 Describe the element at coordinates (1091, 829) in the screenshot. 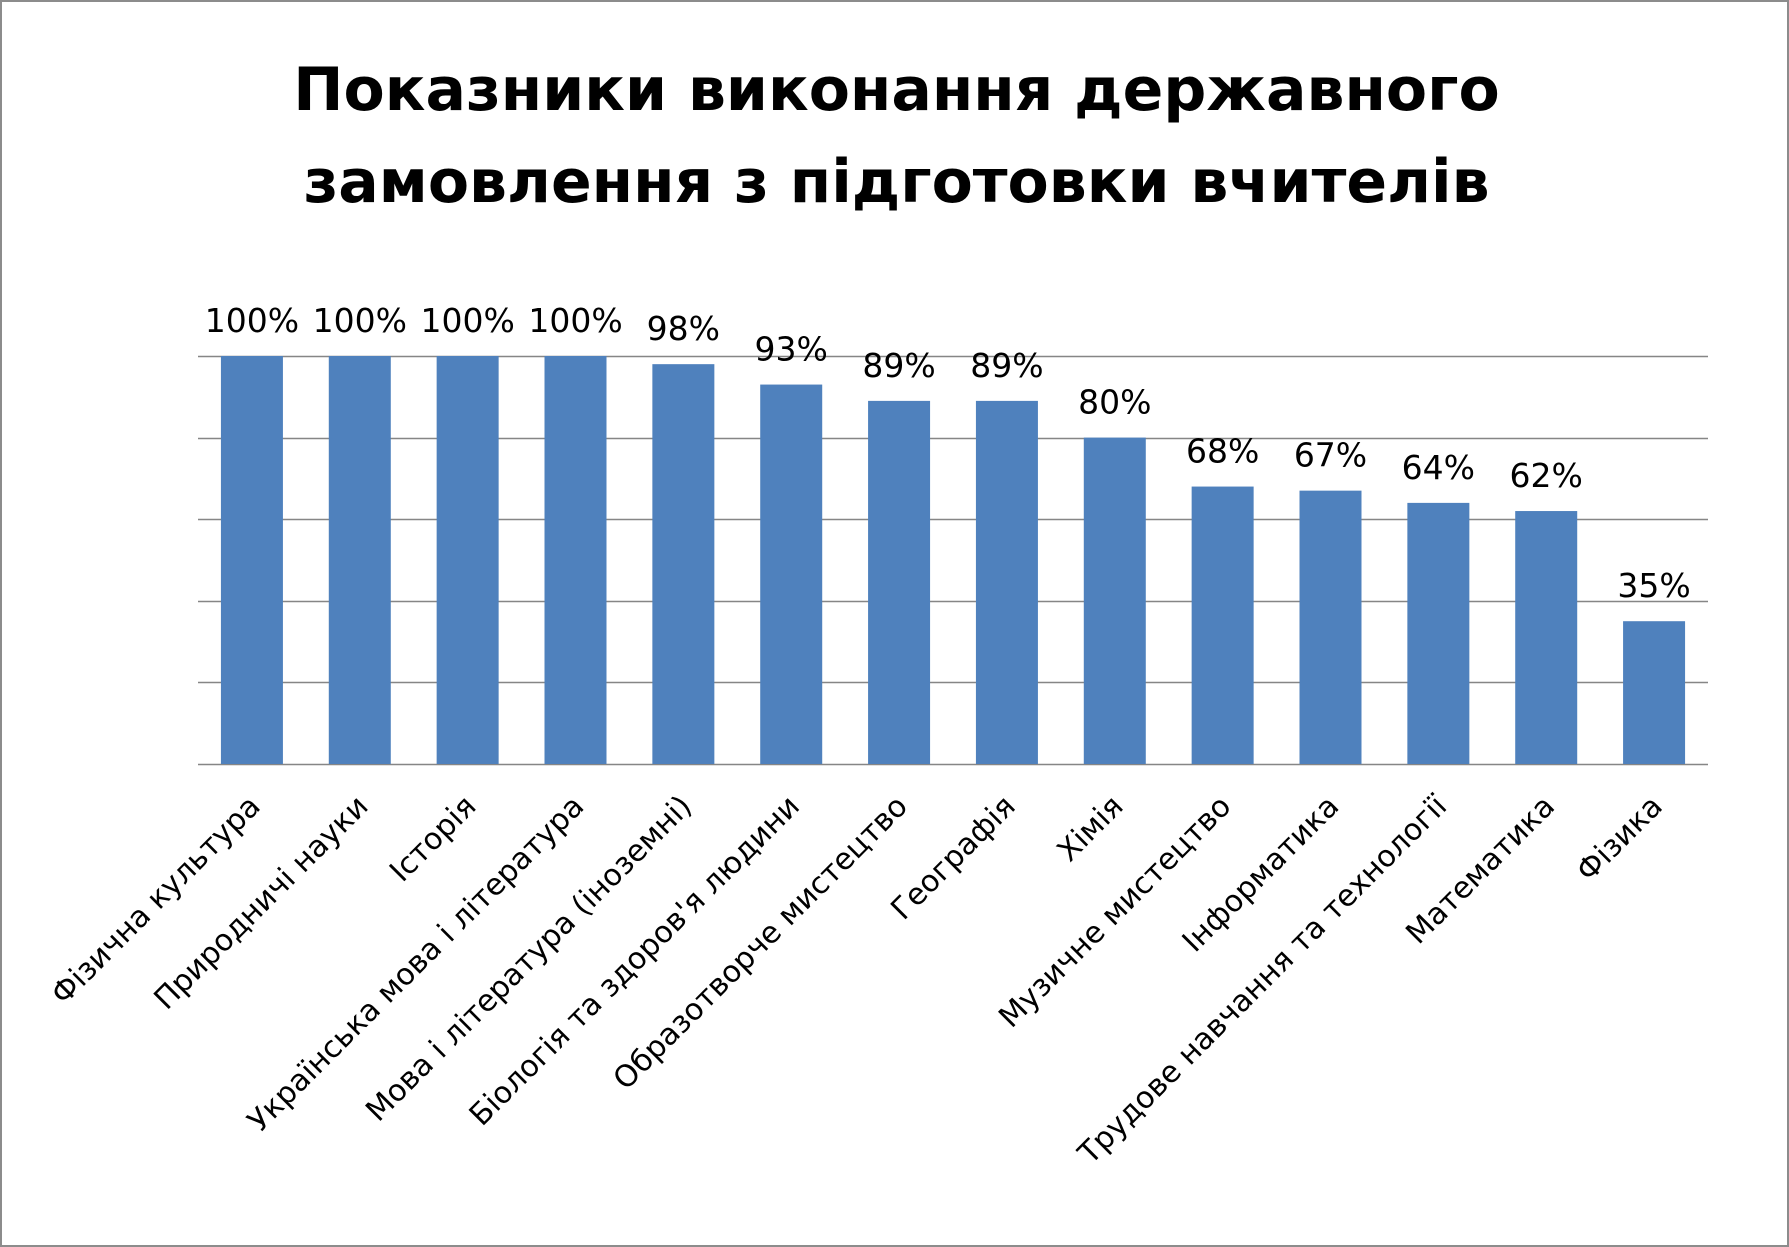

I see `category-label: Хімія` at that location.